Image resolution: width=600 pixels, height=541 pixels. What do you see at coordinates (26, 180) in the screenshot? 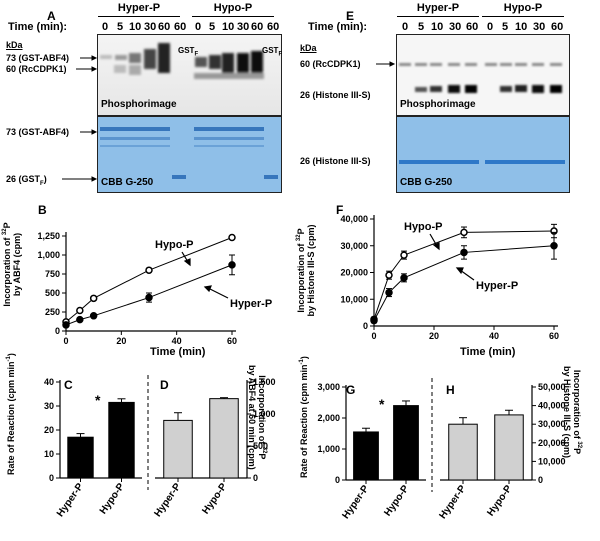
I see `marker-gst-cbb: 26 (GSTF)` at bounding box center [26, 180].